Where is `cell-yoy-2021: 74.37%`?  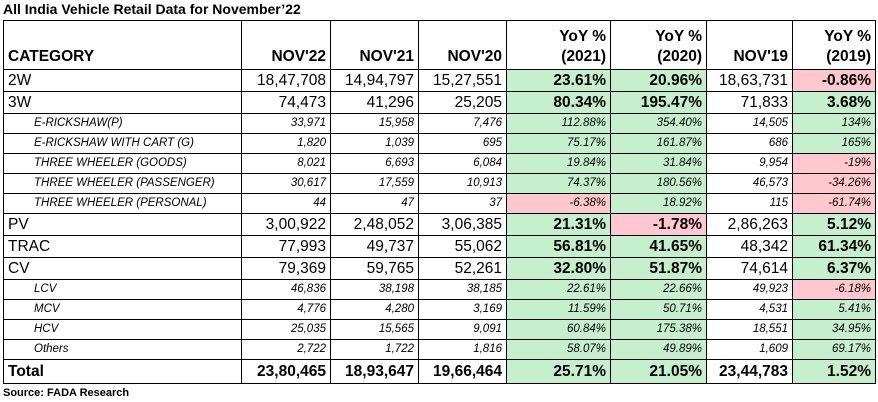
cell-yoy-2021: 74.37% is located at coordinates (558, 183).